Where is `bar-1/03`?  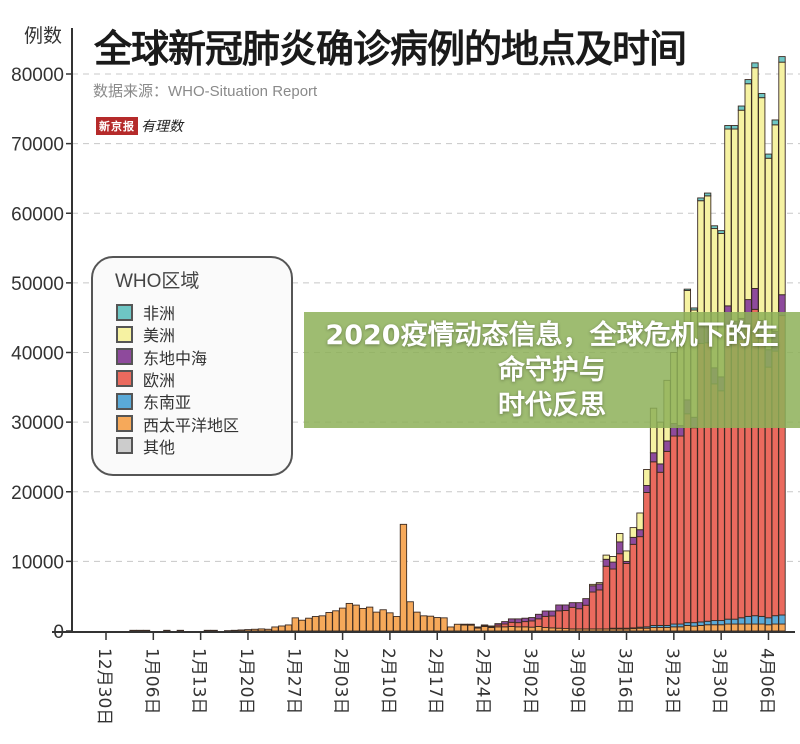 bar-1/03 is located at coordinates (133, 630).